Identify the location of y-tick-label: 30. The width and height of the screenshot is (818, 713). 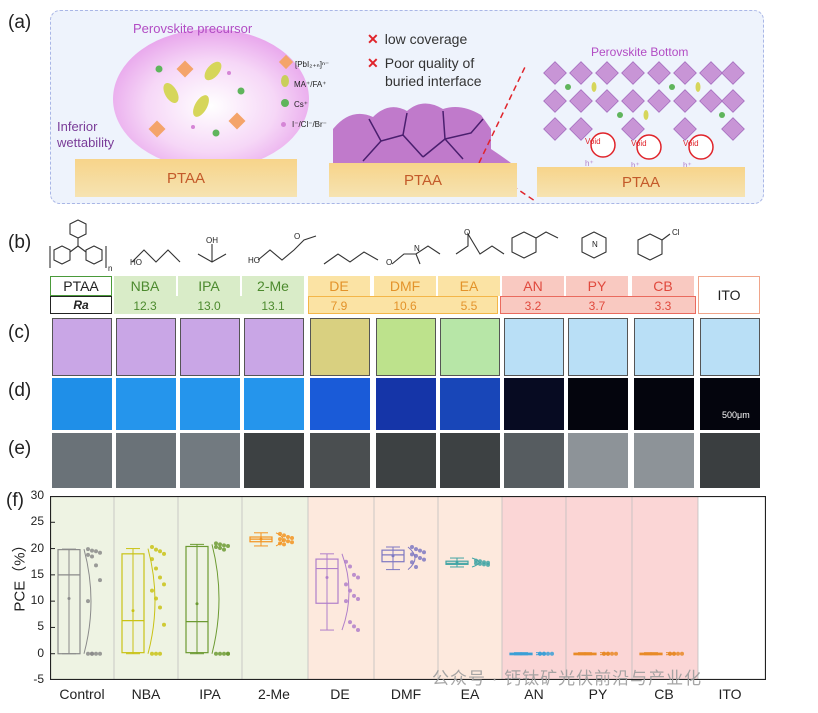
(37, 495).